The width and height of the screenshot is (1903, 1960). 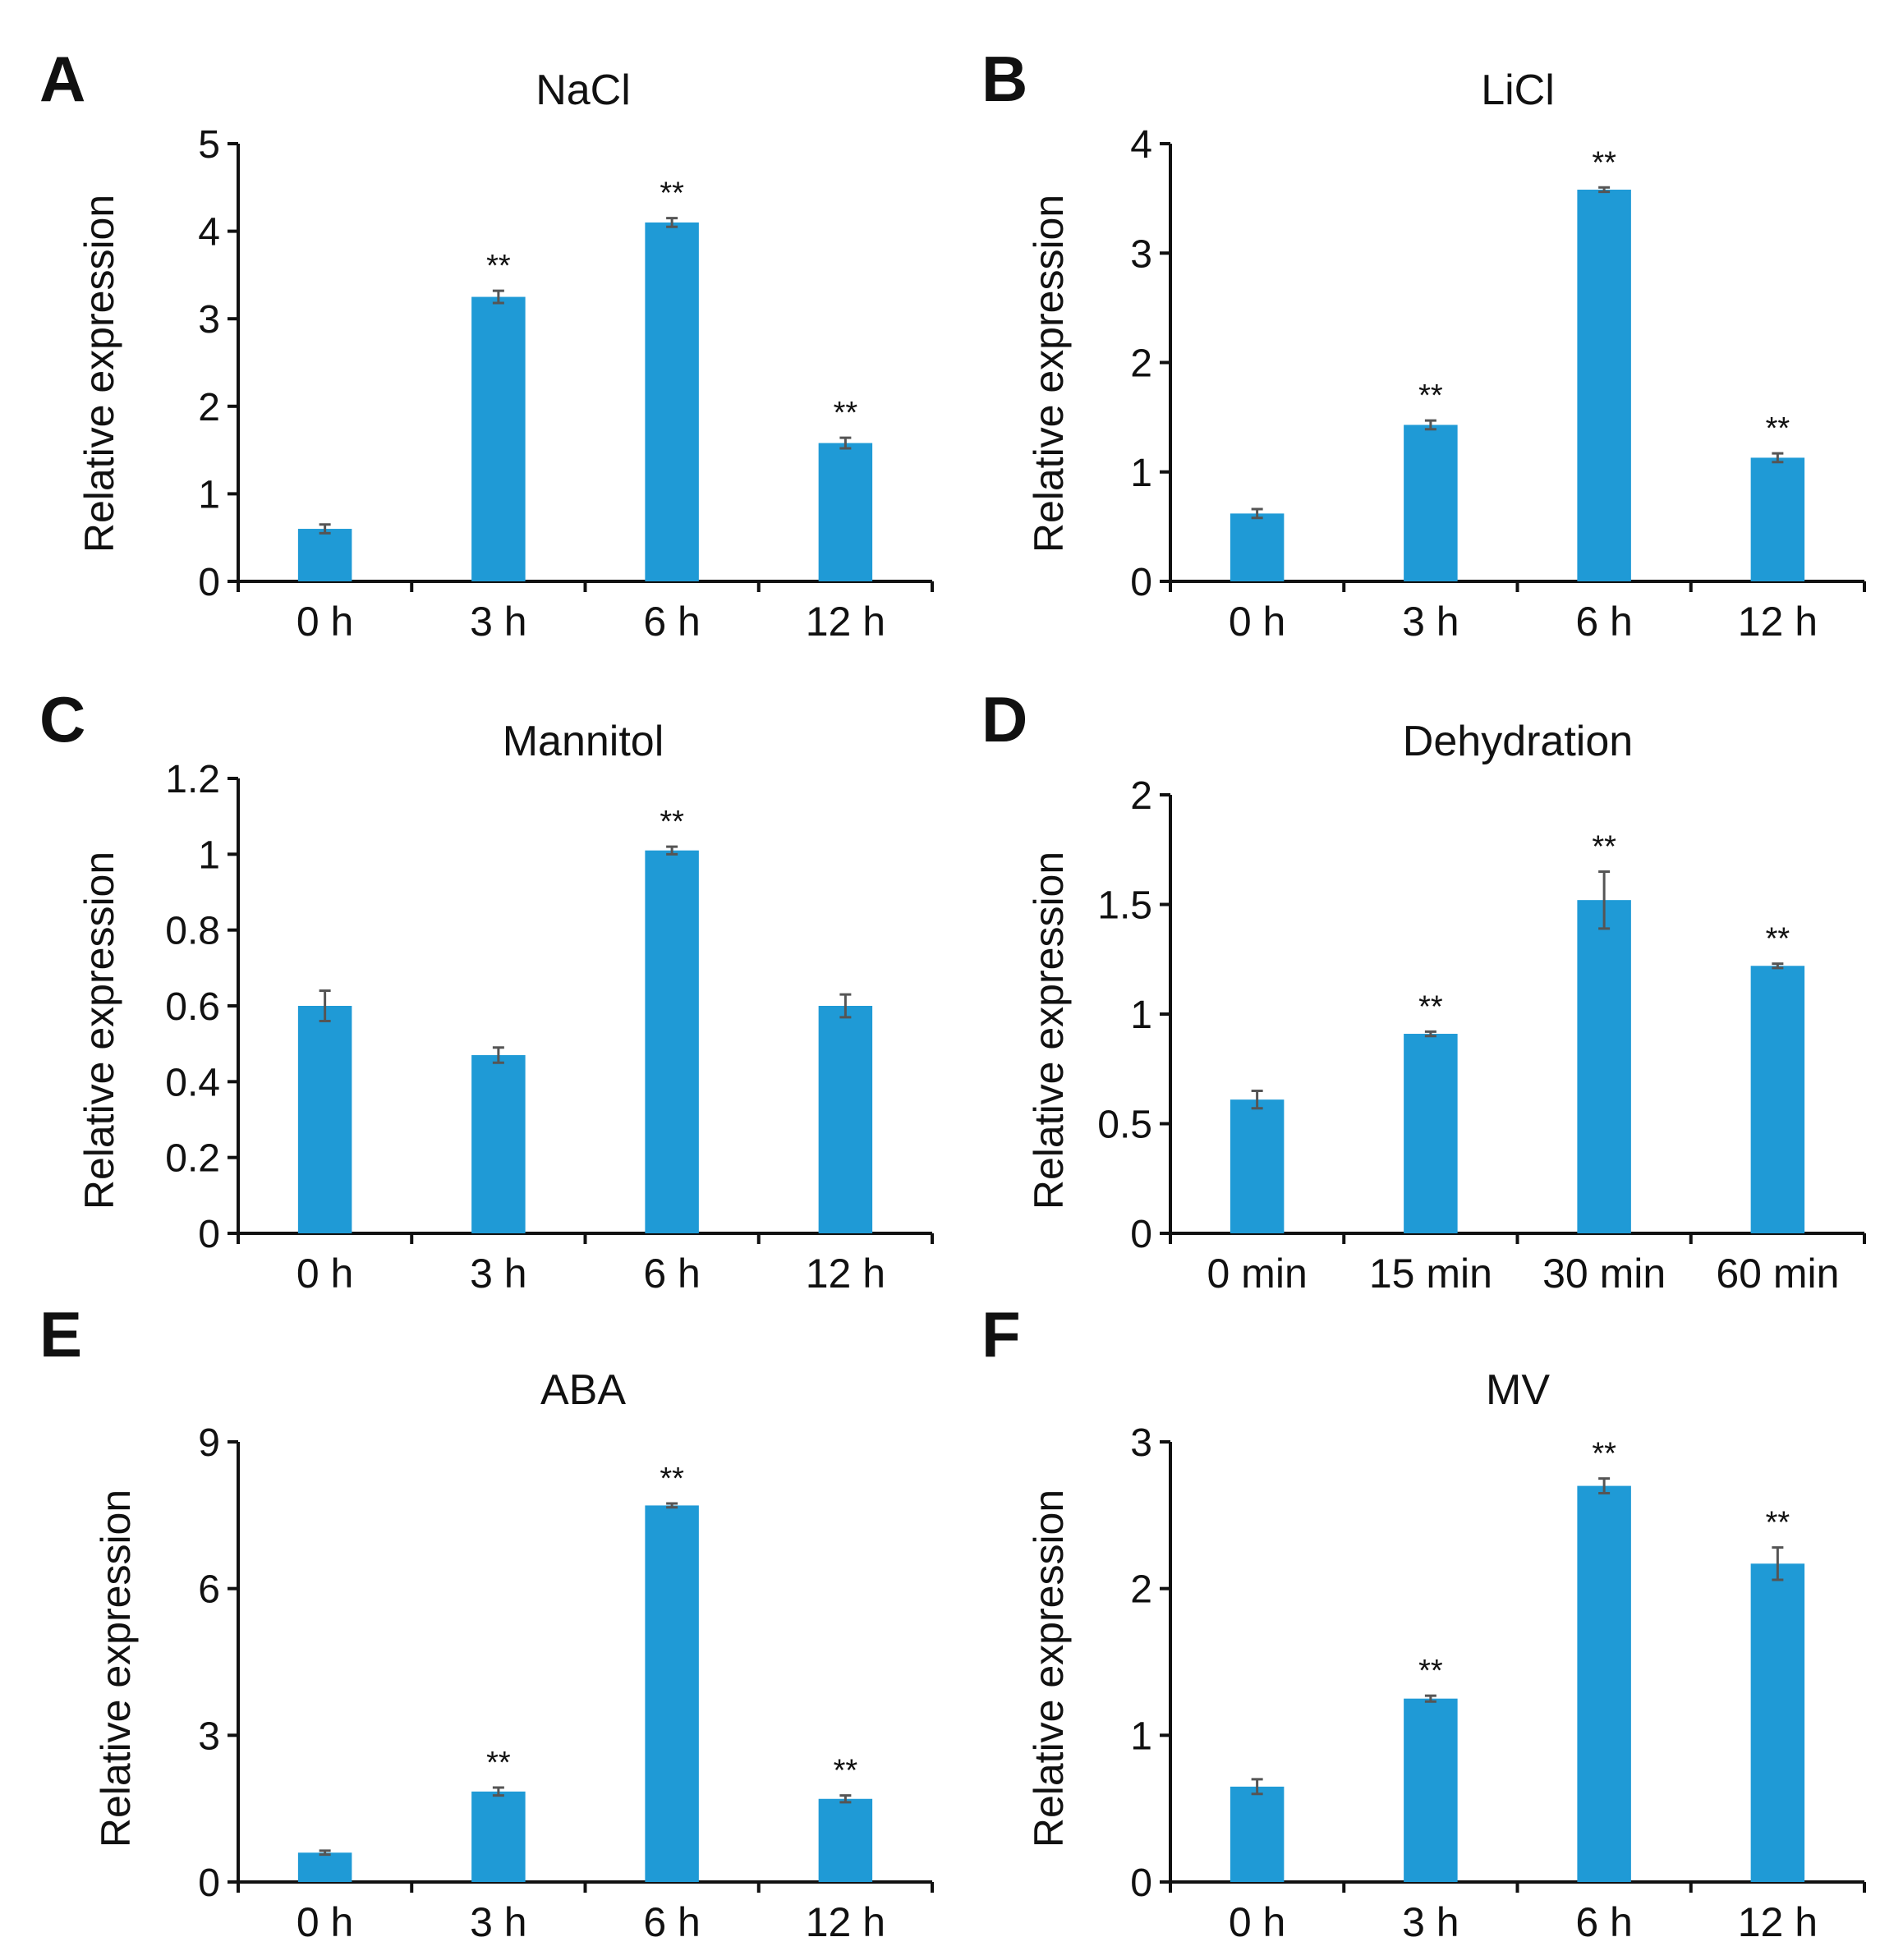 What do you see at coordinates (209, 145) in the screenshot?
I see `y-tick-label: 5` at bounding box center [209, 145].